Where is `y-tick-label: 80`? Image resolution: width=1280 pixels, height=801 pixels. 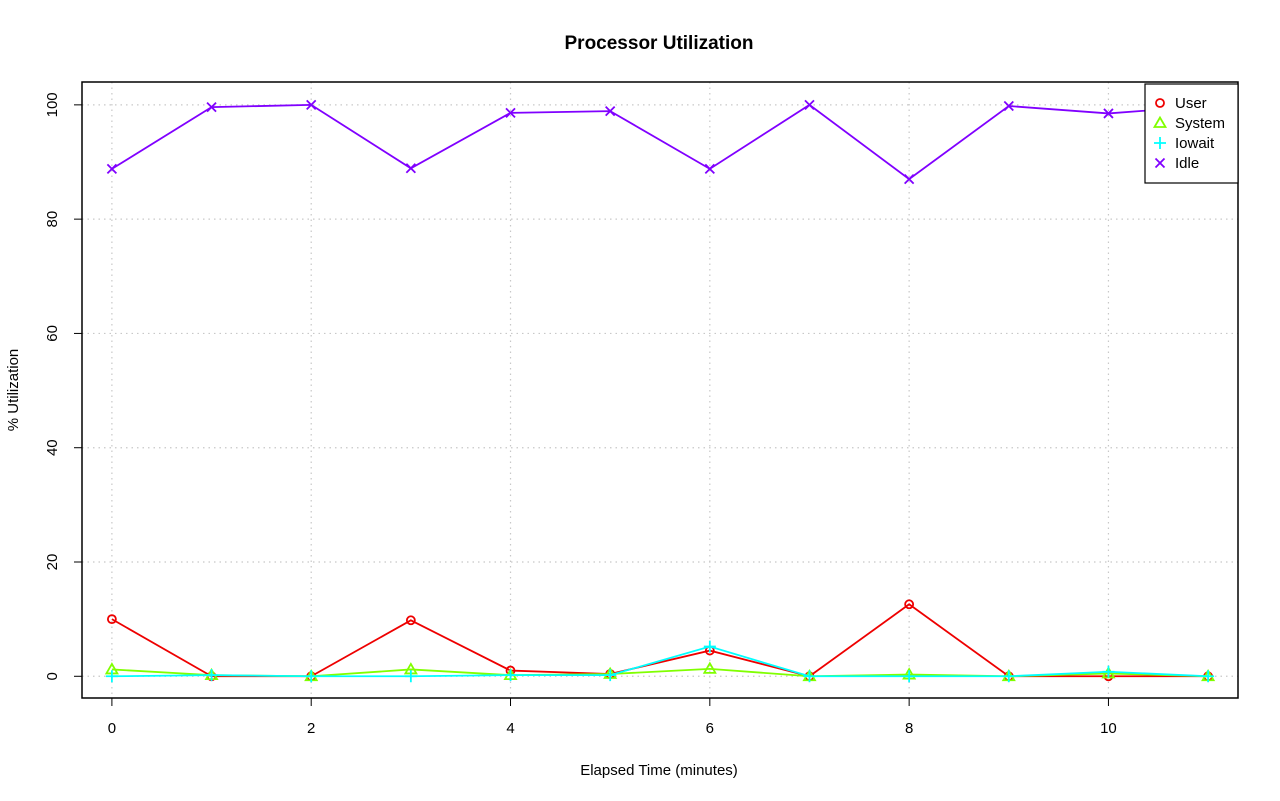
y-tick-label: 80 is located at coordinates (52, 219).